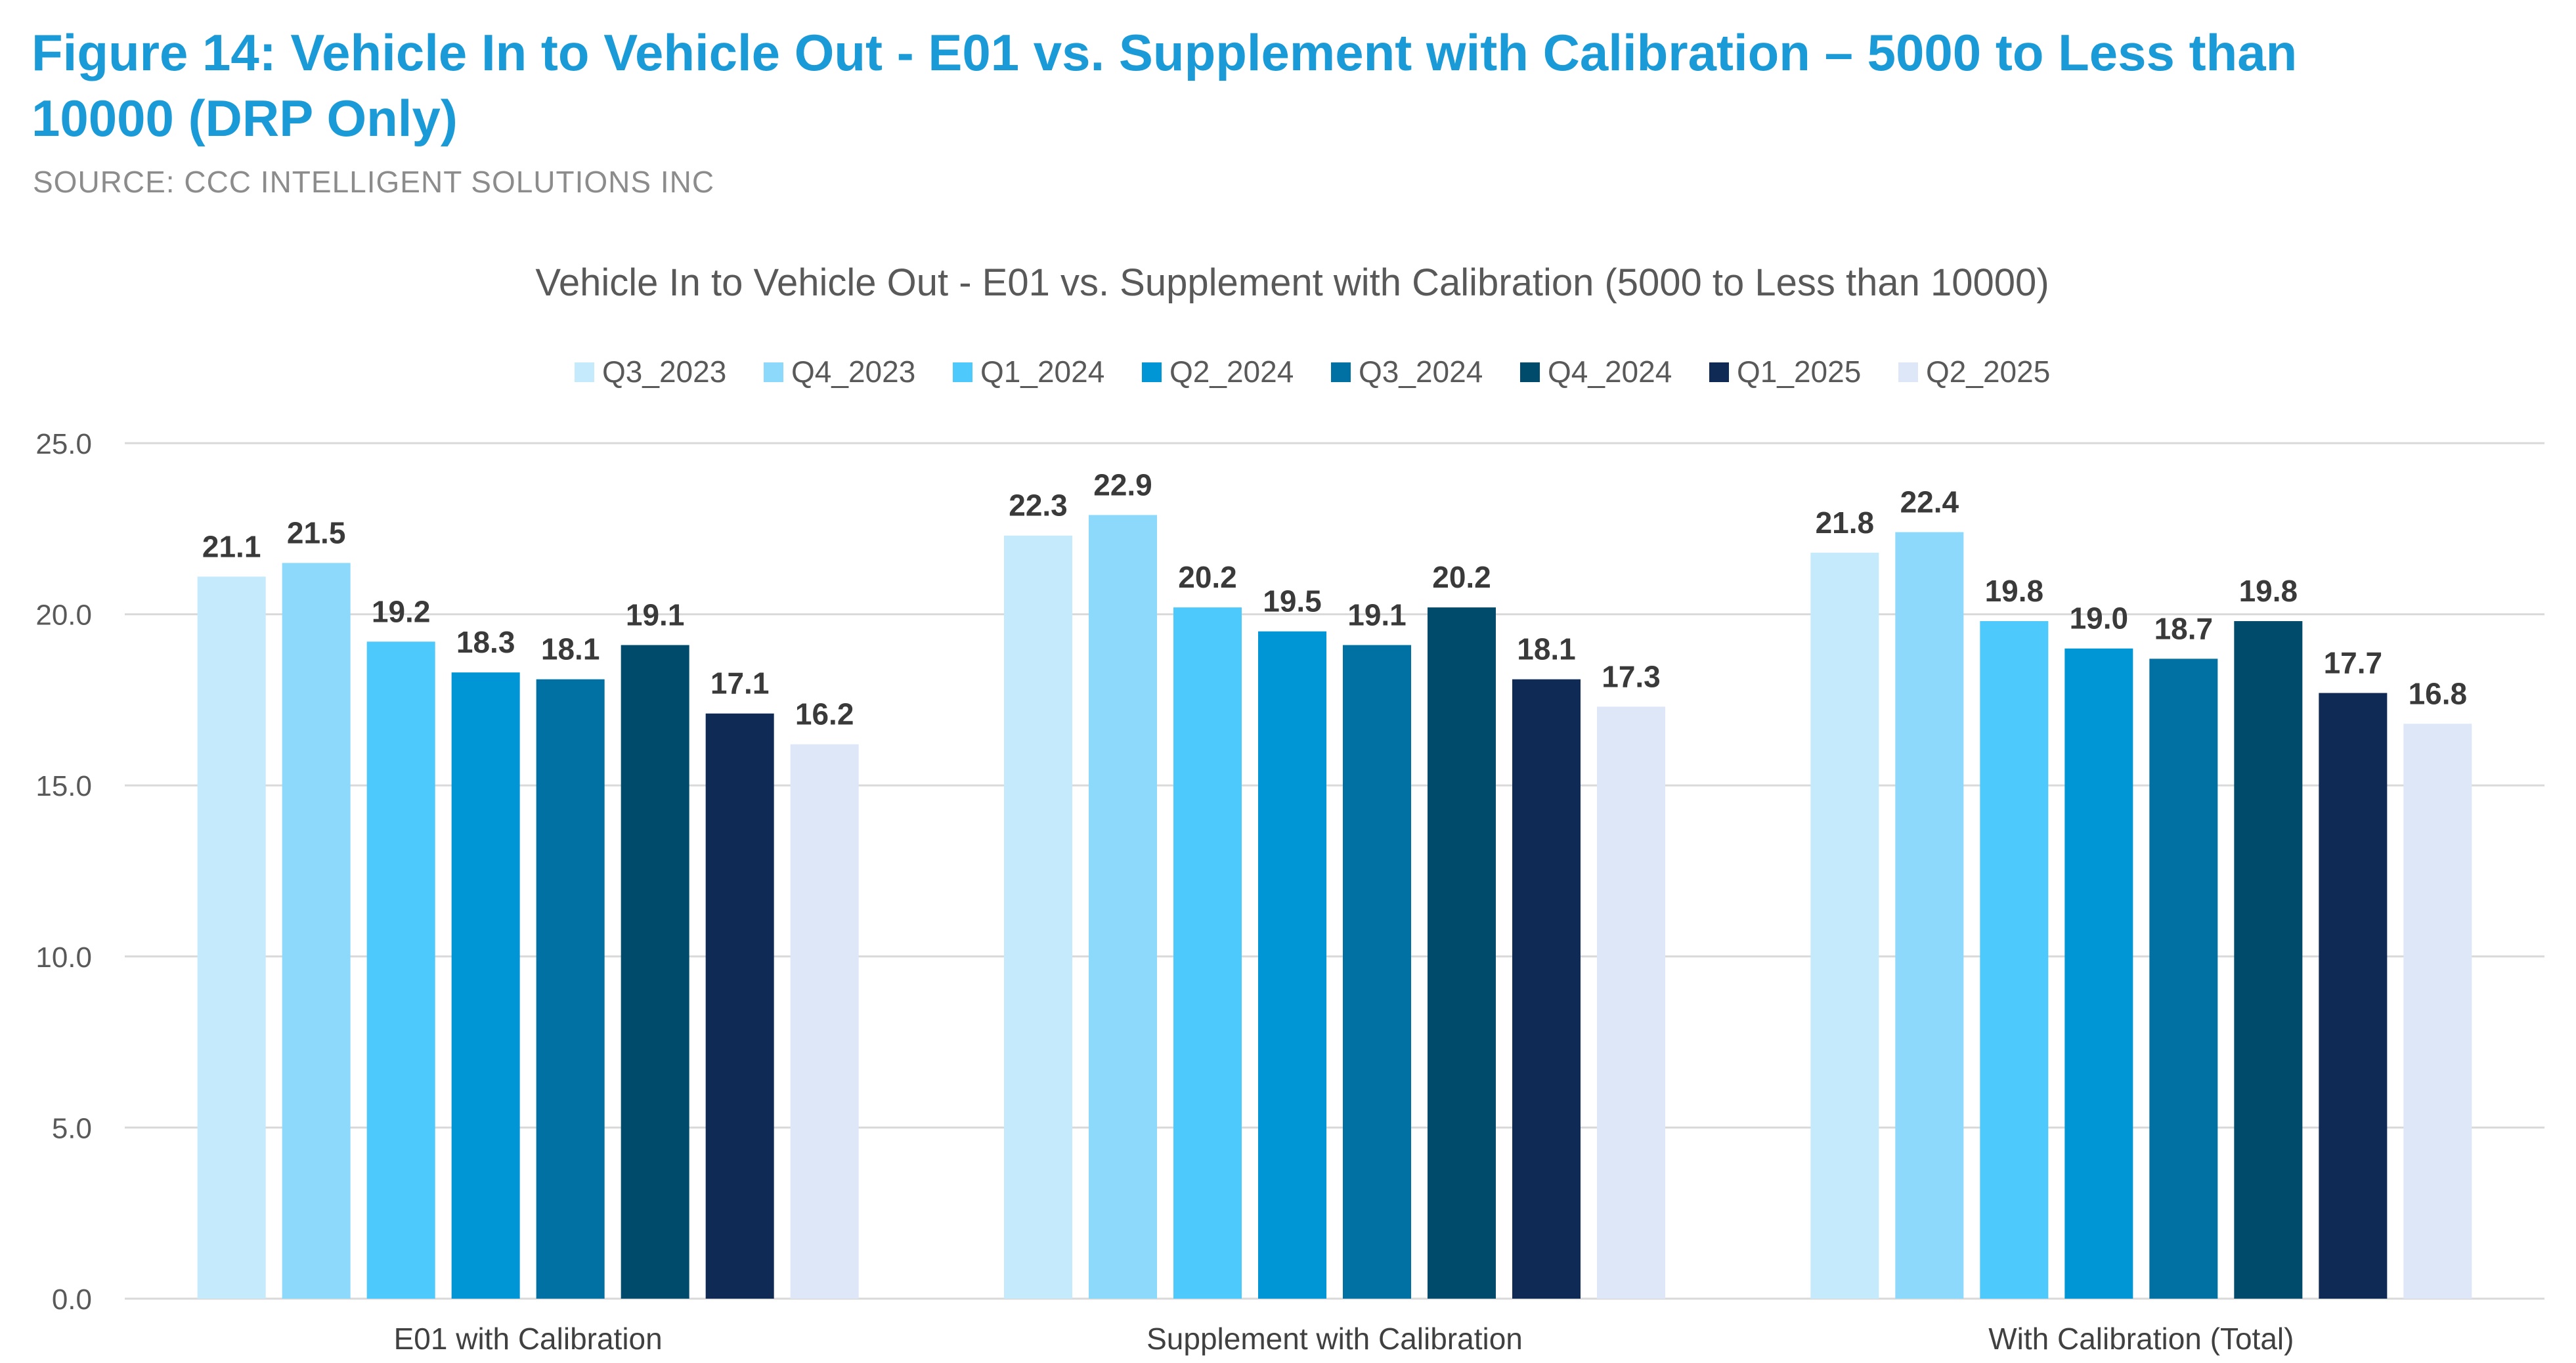 The height and width of the screenshot is (1363, 2576). I want to click on y-axis: 0.0 5.0 10.0 15.0 20.0 25.0, so click(63, 872).